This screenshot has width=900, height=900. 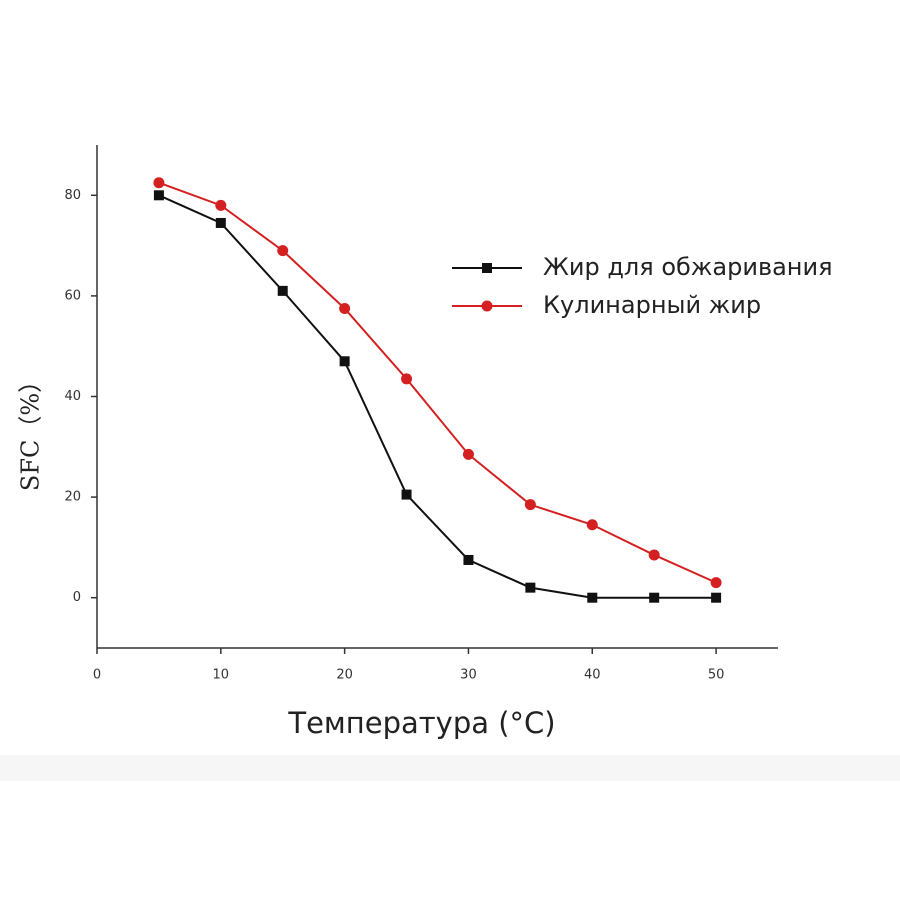 I want to click on y-axis-label: SFC（%）, so click(x=31, y=430).